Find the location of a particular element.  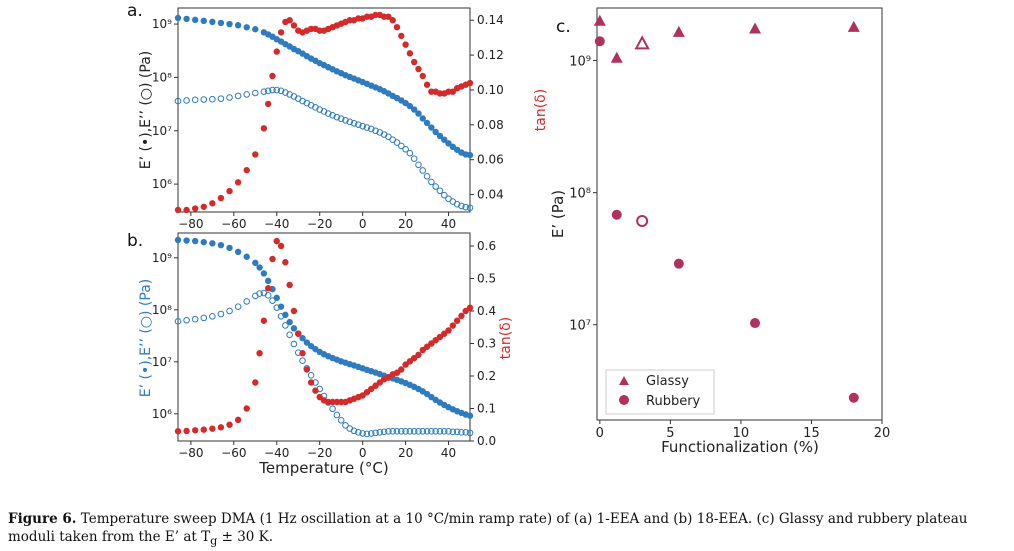

x-tick-label: 5 is located at coordinates (670, 433).